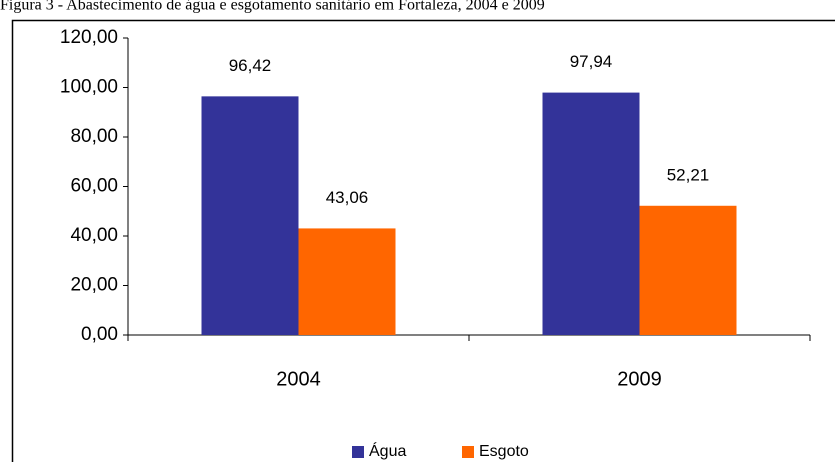 The image size is (835, 462). What do you see at coordinates (89, 87) in the screenshot?
I see `y-tick-label: 100,00` at bounding box center [89, 87].